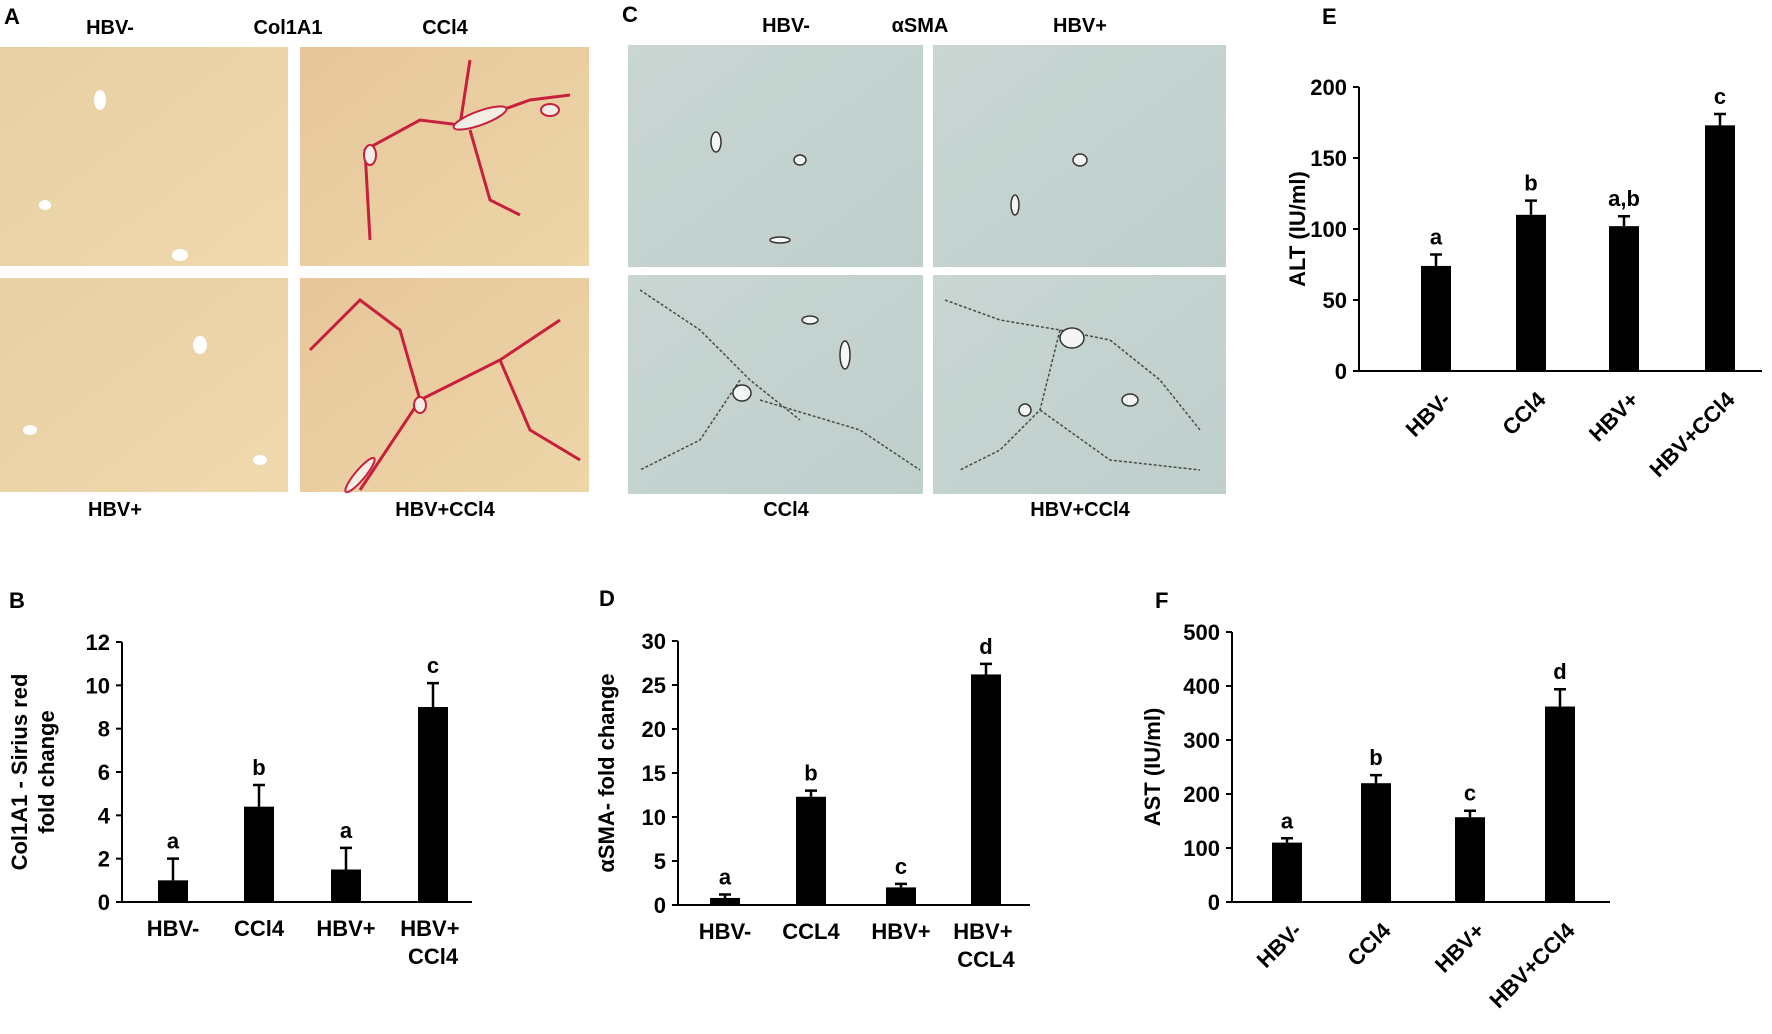 The height and width of the screenshot is (1034, 1772). Describe the element at coordinates (17, 600) in the screenshot. I see `panel-letter: B` at that location.